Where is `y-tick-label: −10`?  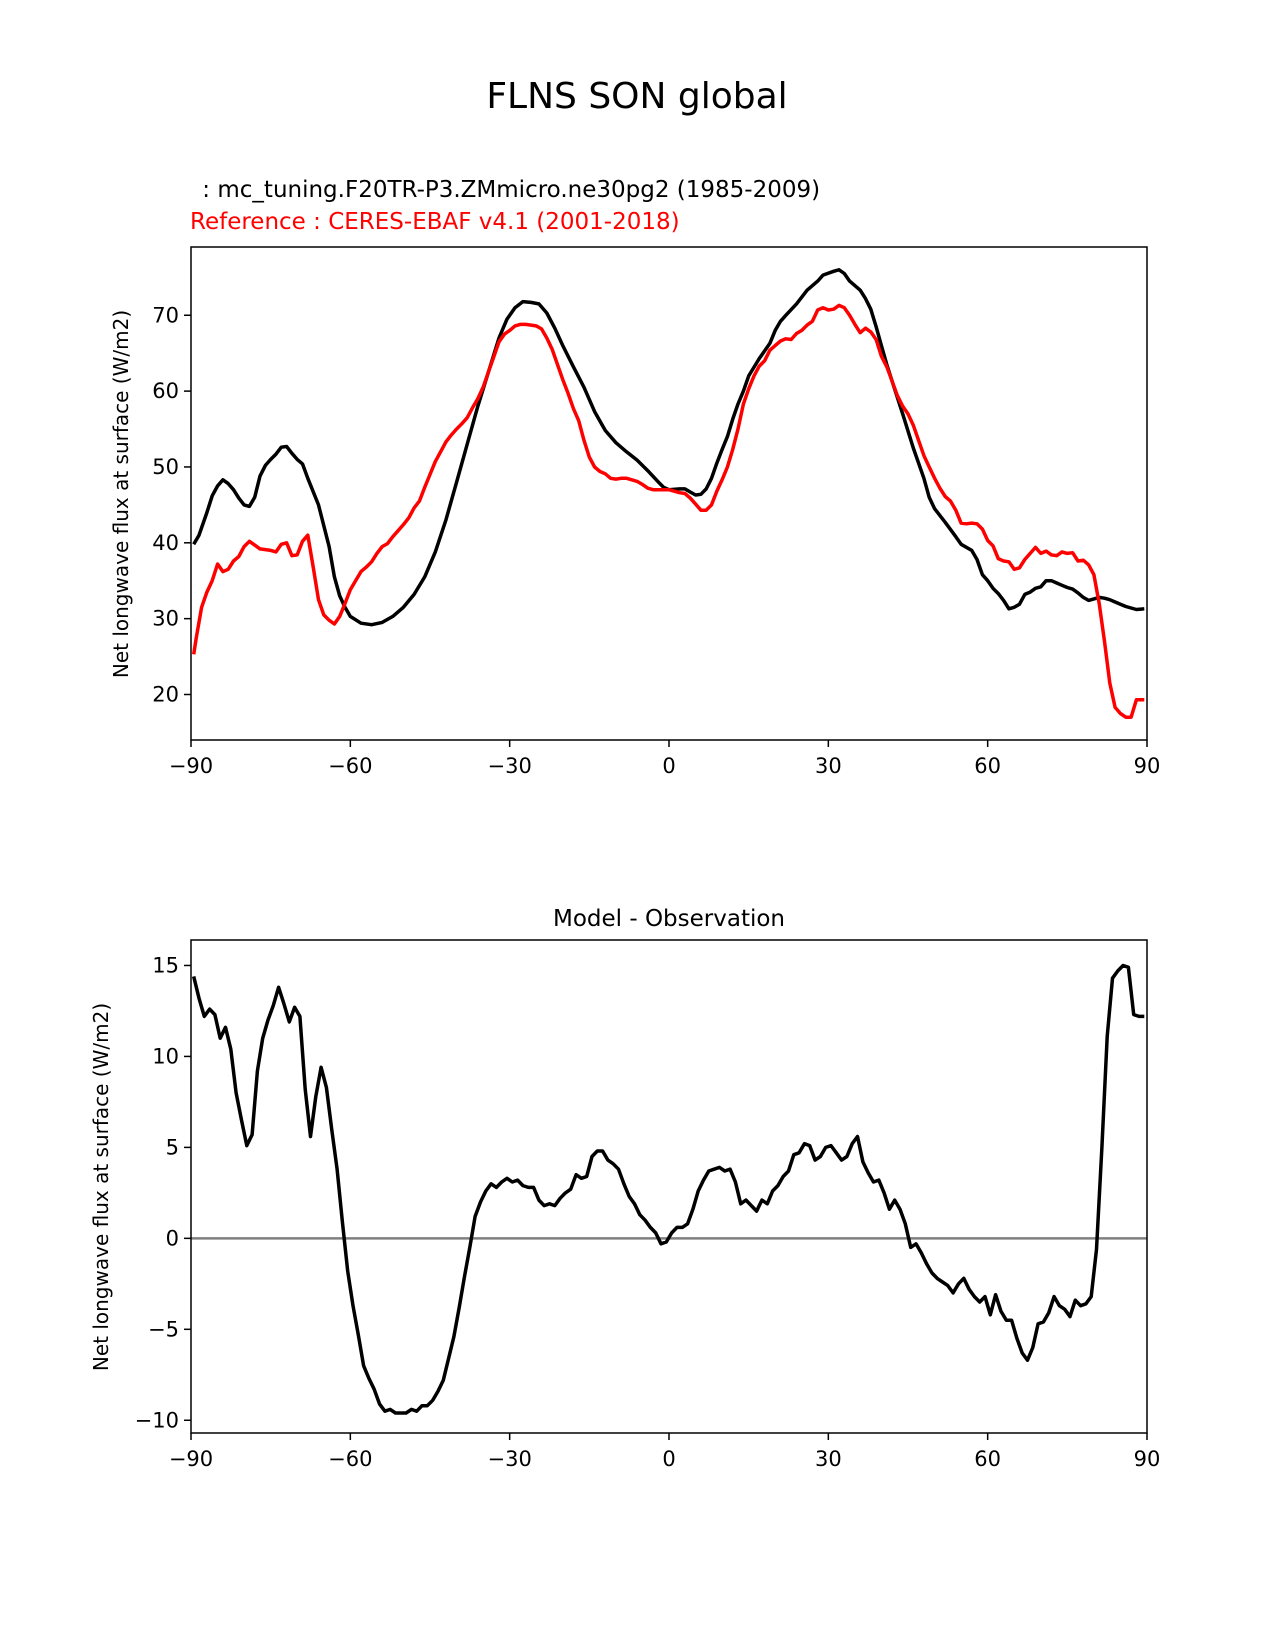
y-tick-label: −10 is located at coordinates (157, 1420).